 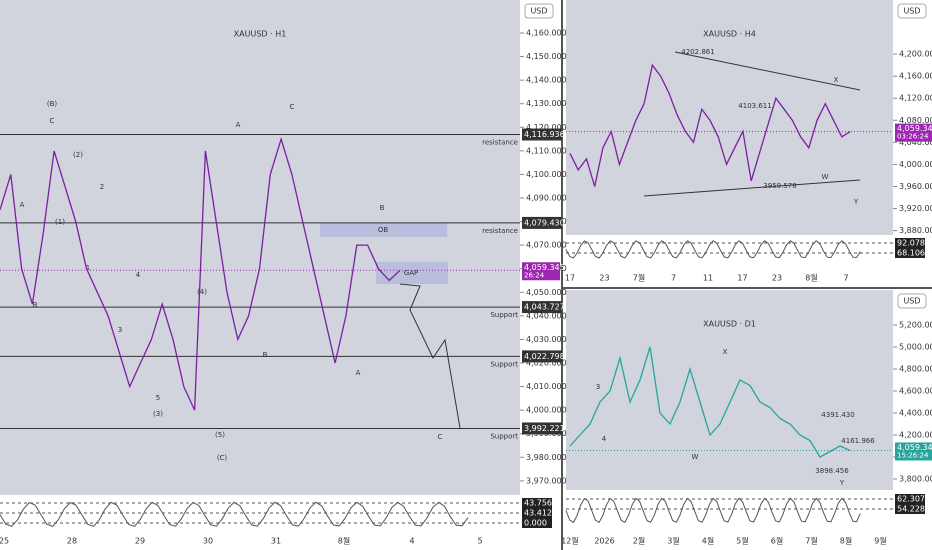 What do you see at coordinates (742, 541) in the screenshot?
I see `date-label: 5월` at bounding box center [742, 541].